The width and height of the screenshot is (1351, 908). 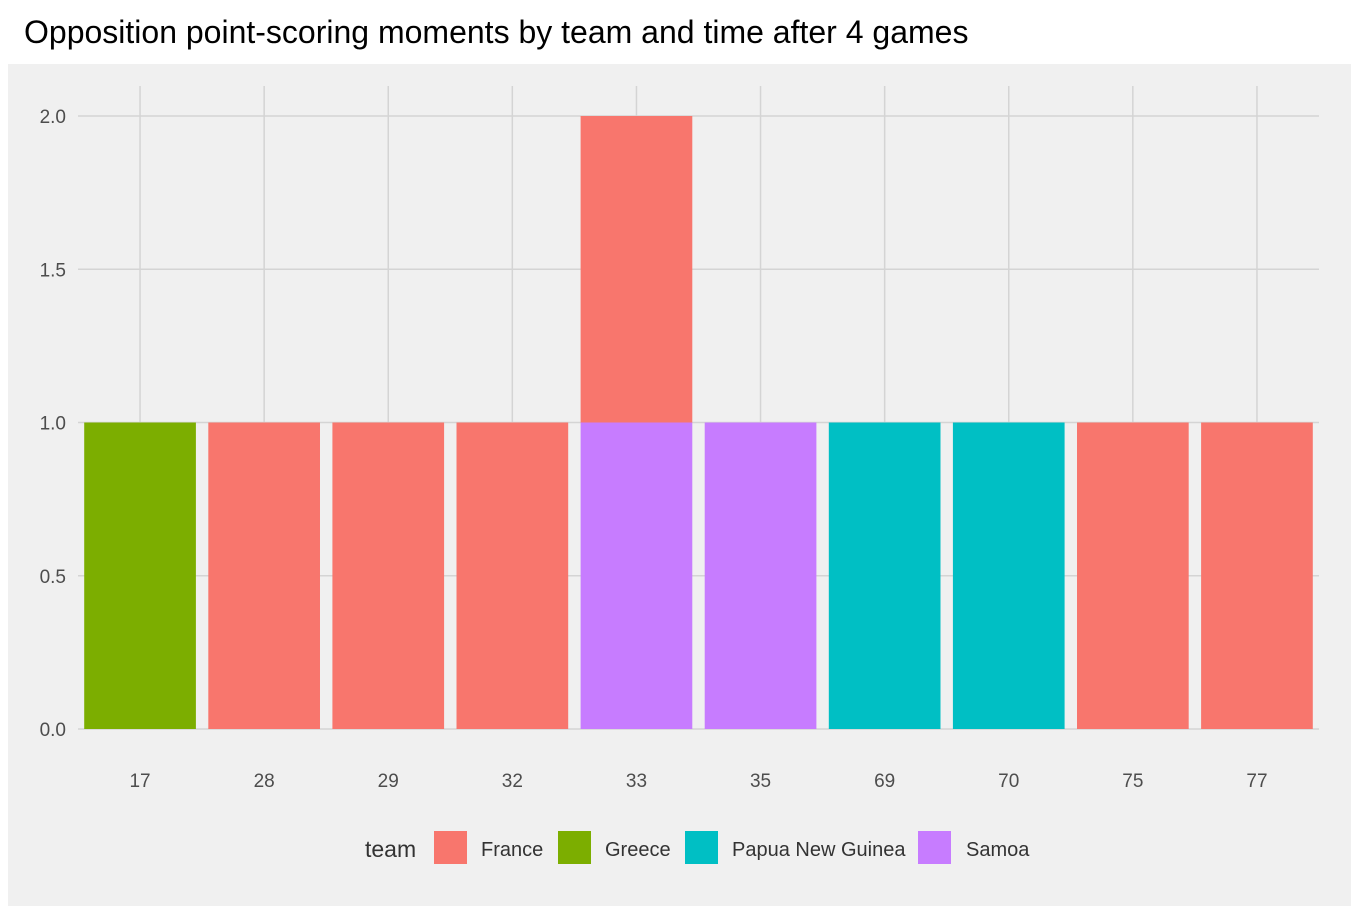 What do you see at coordinates (139, 781) in the screenshot?
I see `x-tick-label: 17` at bounding box center [139, 781].